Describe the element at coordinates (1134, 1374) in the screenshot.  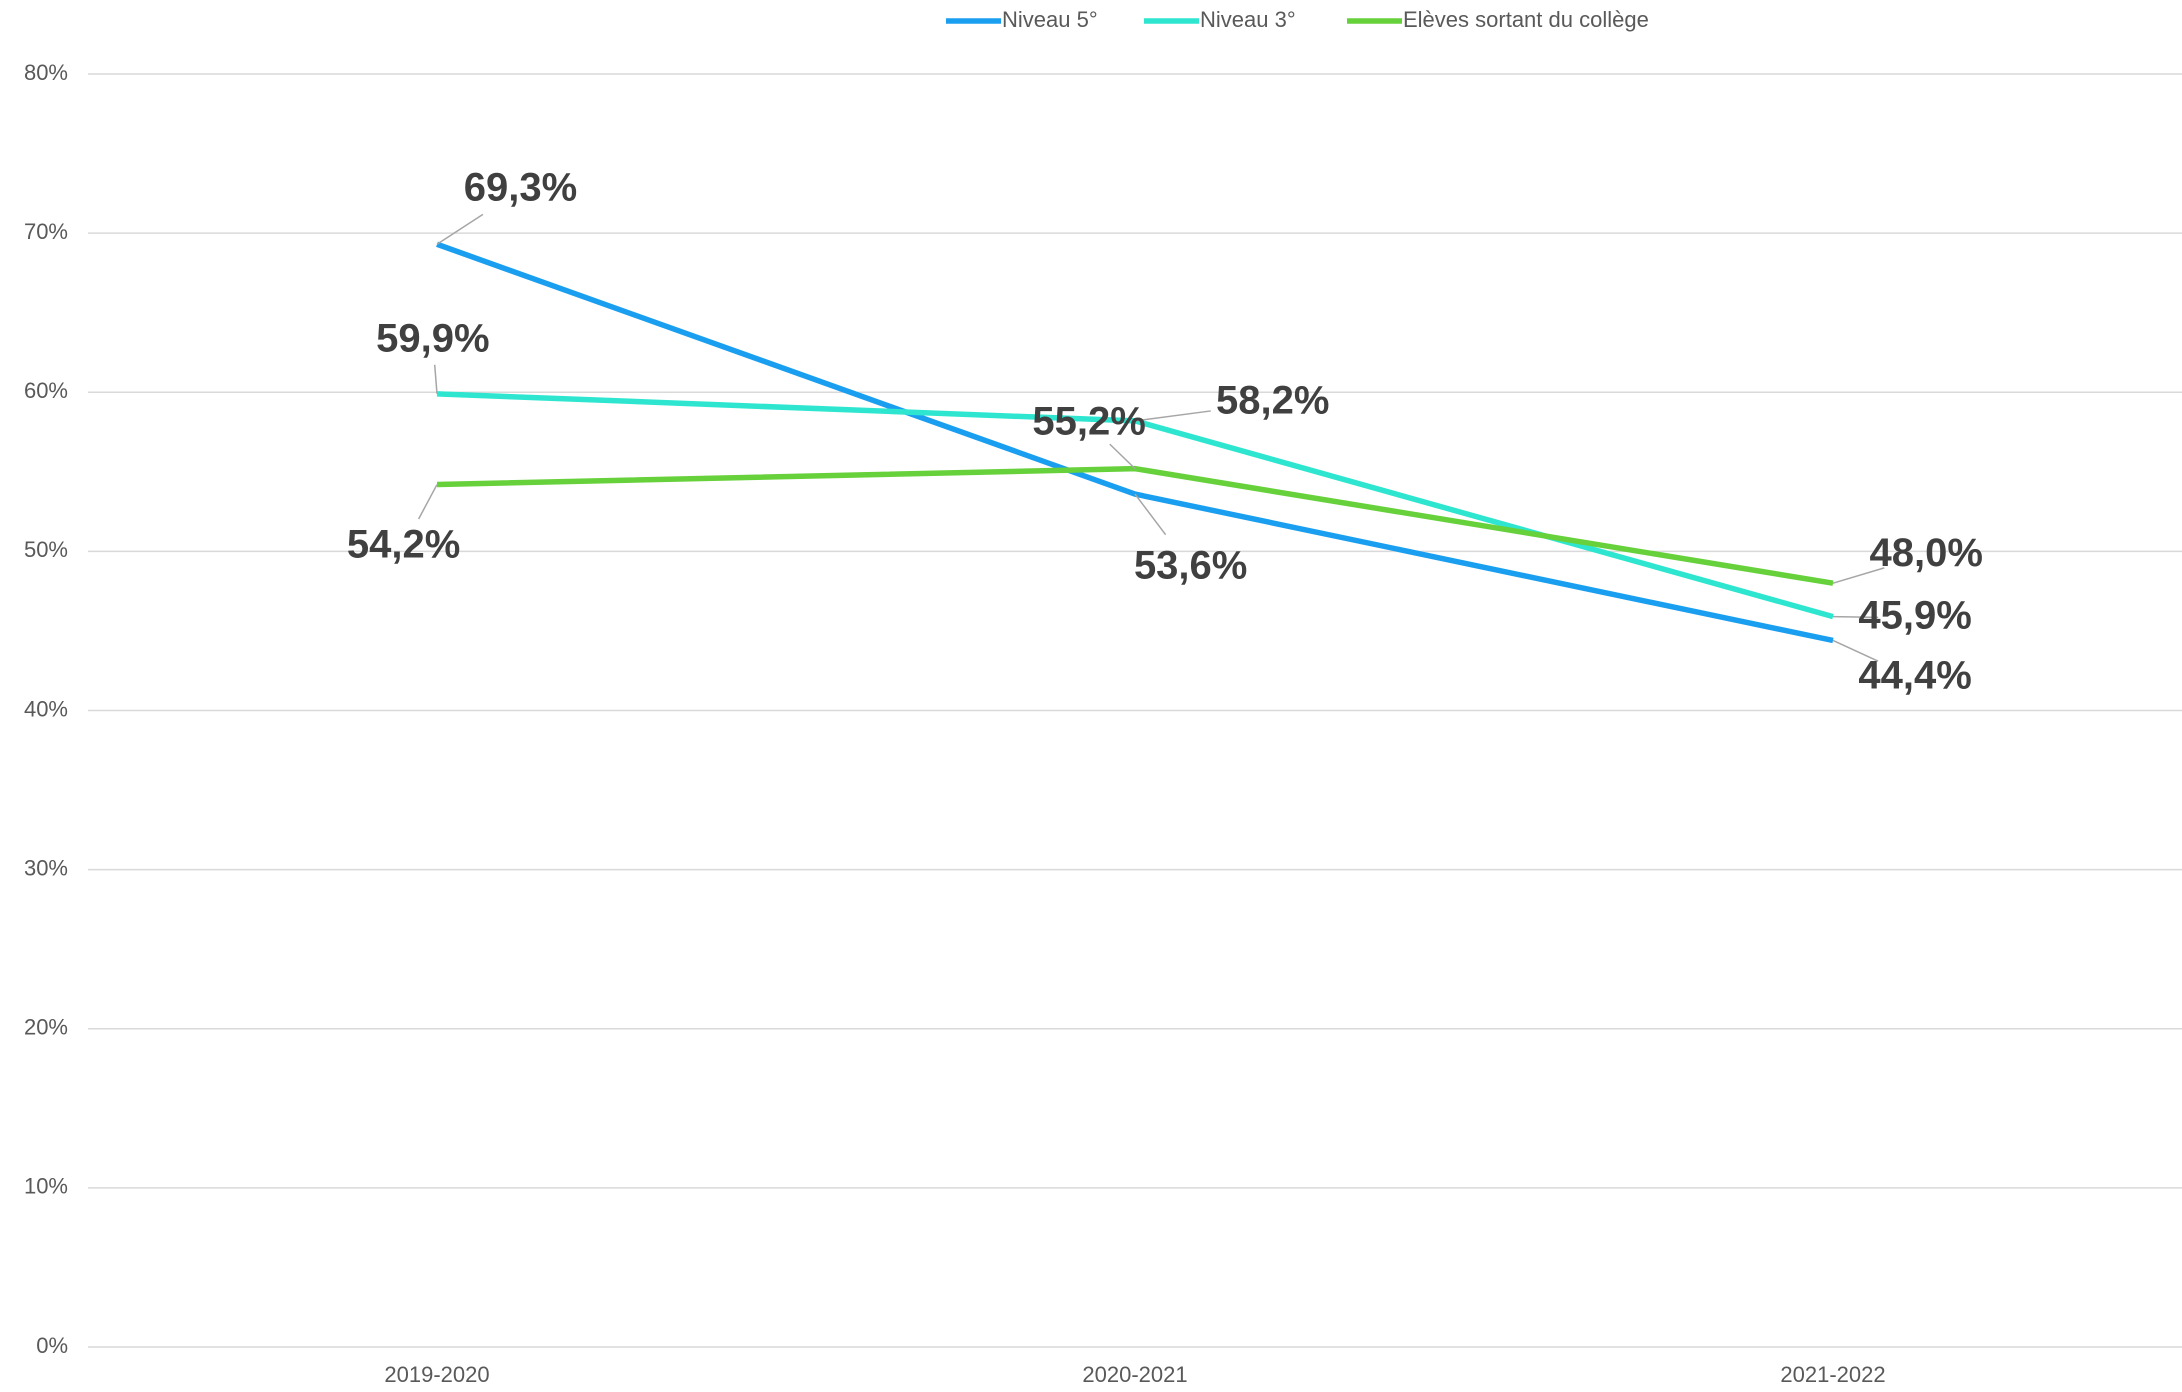
I see `x-tick-label: 2020-2021` at that location.